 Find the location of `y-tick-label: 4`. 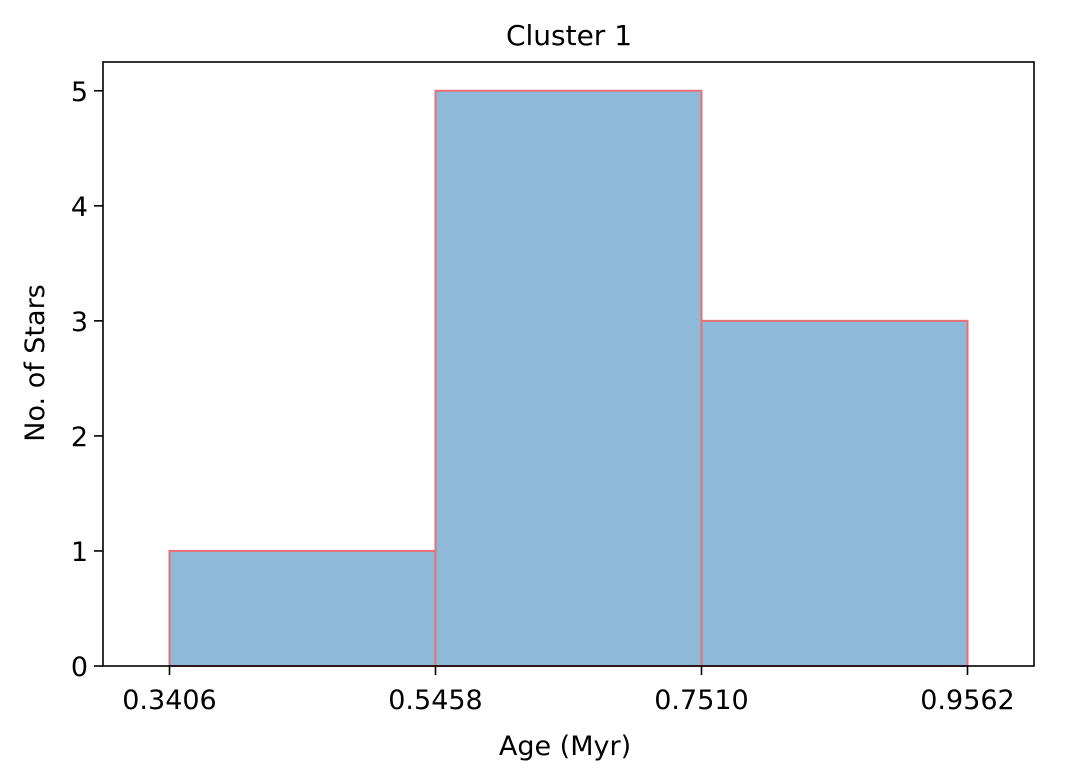

y-tick-label: 4 is located at coordinates (79, 207).